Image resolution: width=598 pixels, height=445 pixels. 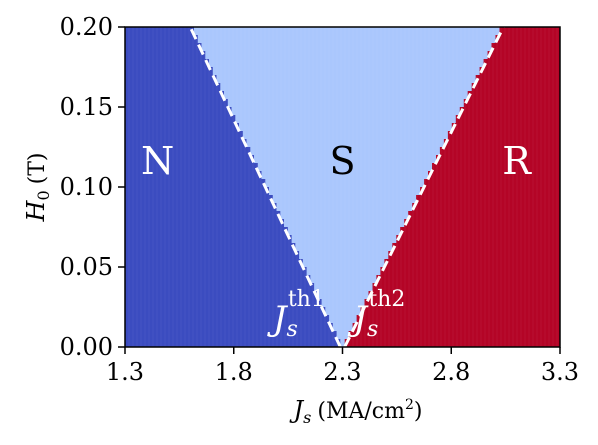 I want to click on x-axis-label: Js (MA/cm2), so click(x=356, y=411).